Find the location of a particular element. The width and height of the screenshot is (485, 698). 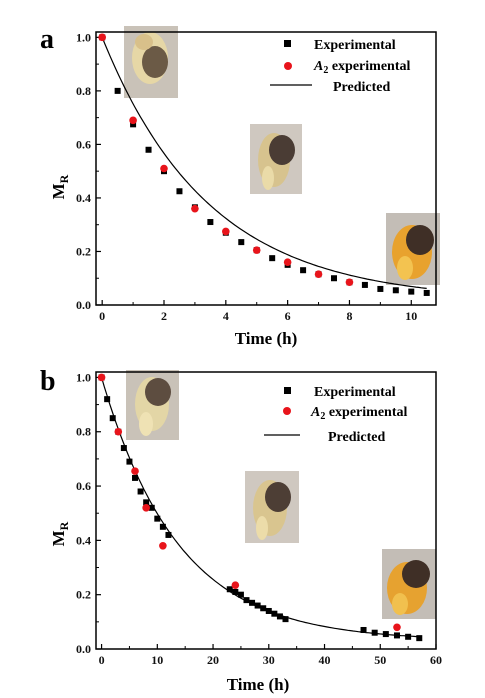

legend-label-experimental-b: Experimental is located at coordinates (355, 392).